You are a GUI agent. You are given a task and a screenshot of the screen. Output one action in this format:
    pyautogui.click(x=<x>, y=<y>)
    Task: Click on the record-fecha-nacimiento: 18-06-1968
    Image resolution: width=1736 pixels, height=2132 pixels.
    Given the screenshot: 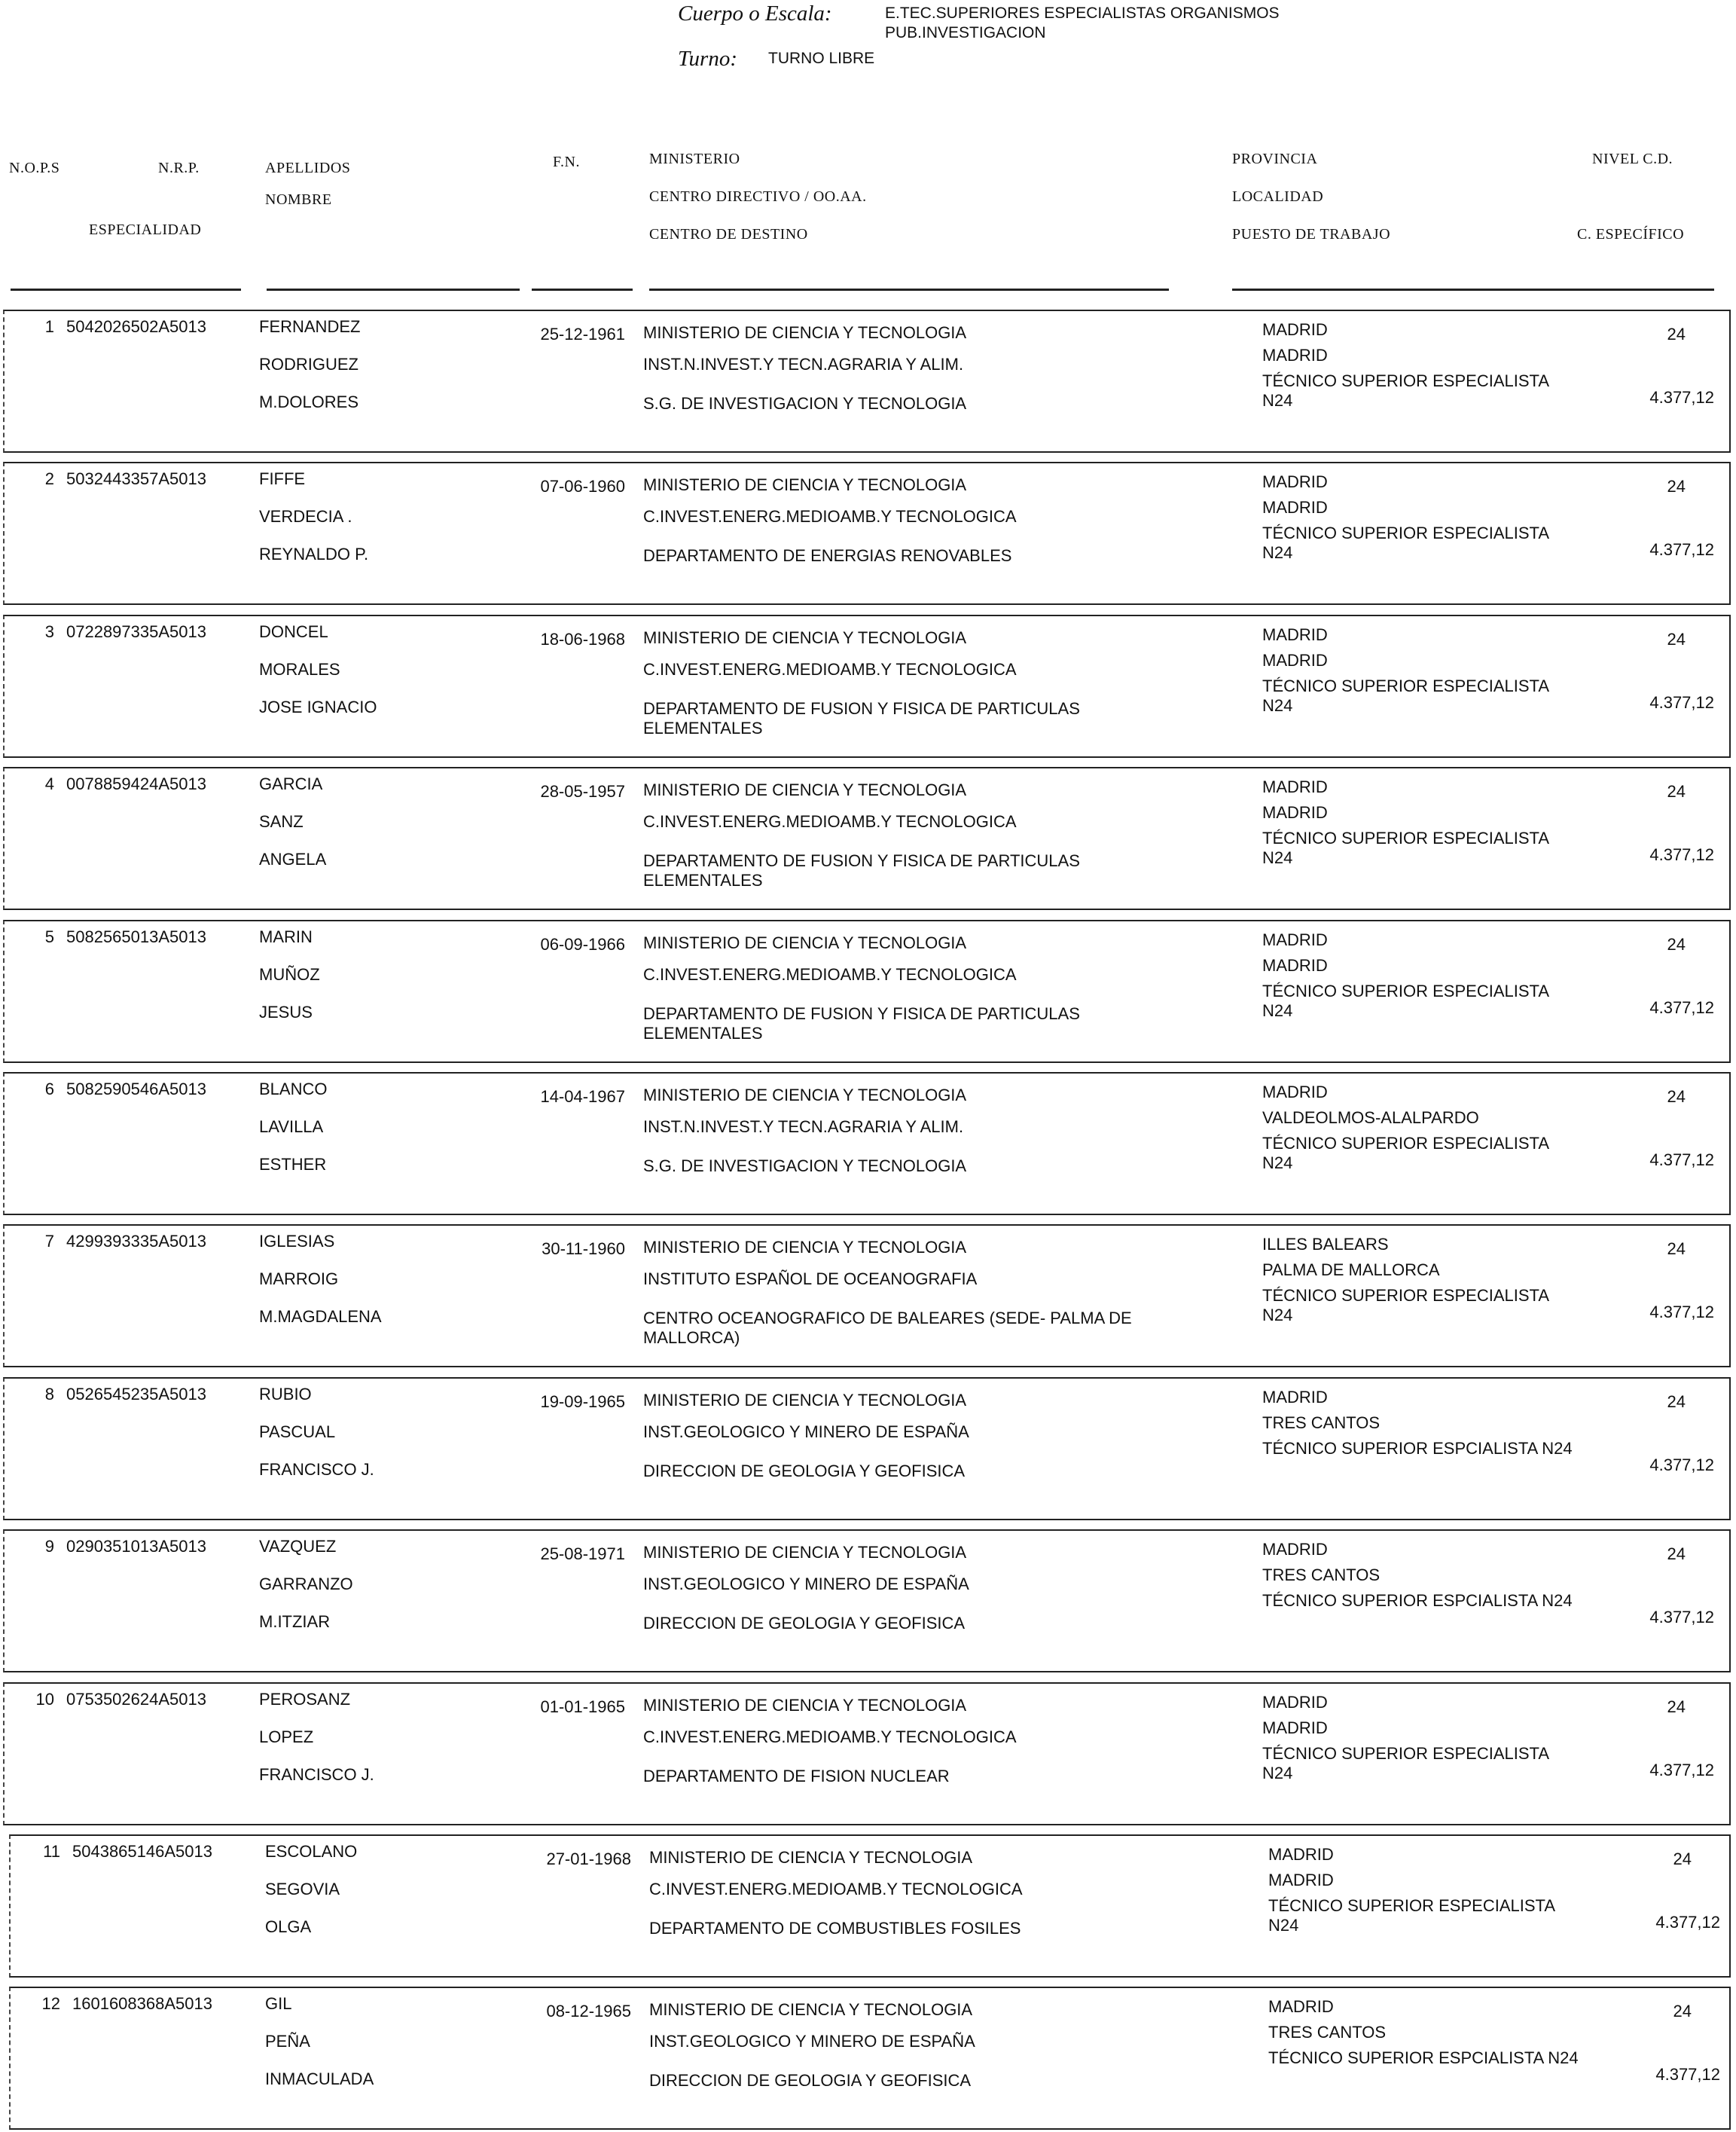 What is the action you would take?
    pyautogui.click(x=582, y=639)
    